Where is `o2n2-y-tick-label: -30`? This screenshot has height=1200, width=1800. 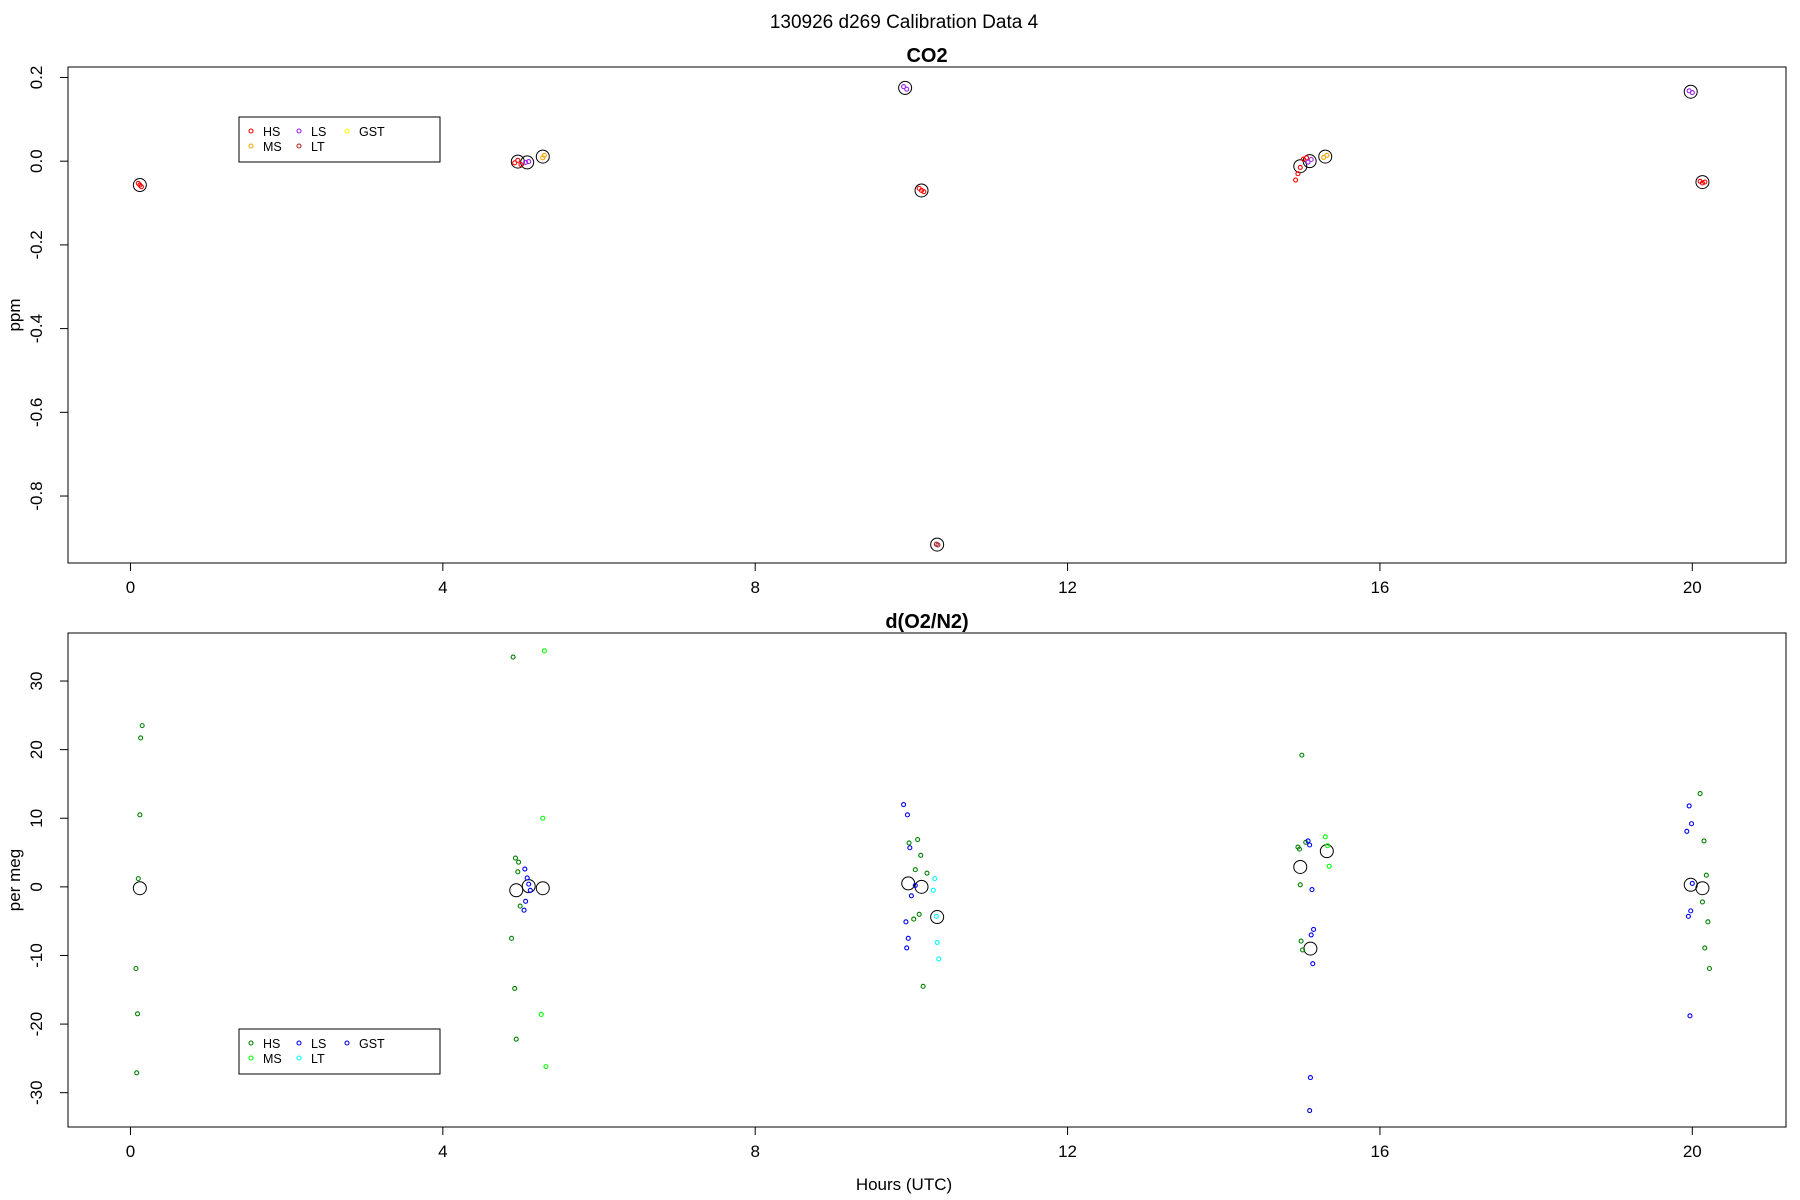 o2n2-y-tick-label: -30 is located at coordinates (36, 1092).